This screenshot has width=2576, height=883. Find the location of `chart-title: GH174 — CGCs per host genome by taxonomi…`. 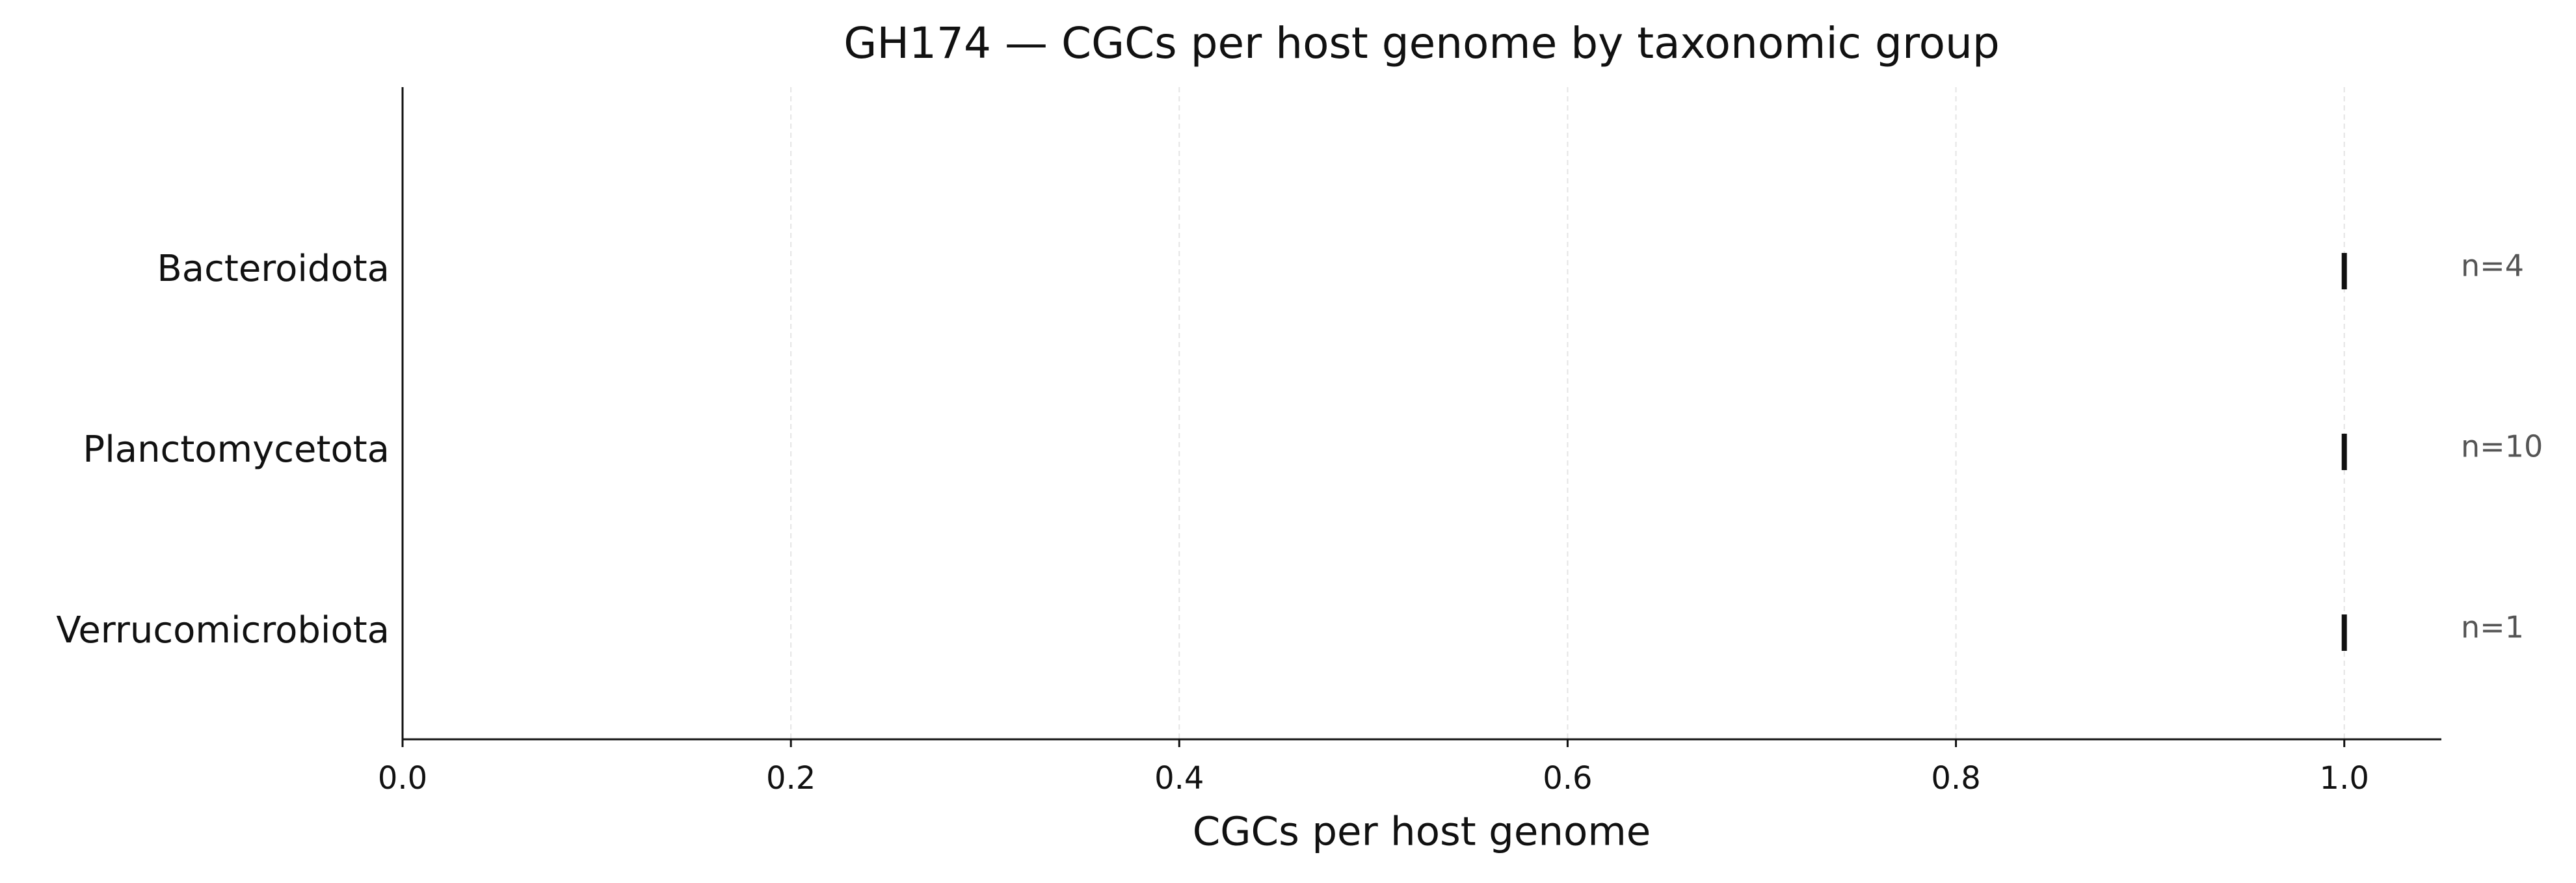

chart-title: GH174 — CGCs per host genome by taxonomi… is located at coordinates (1422, 43).